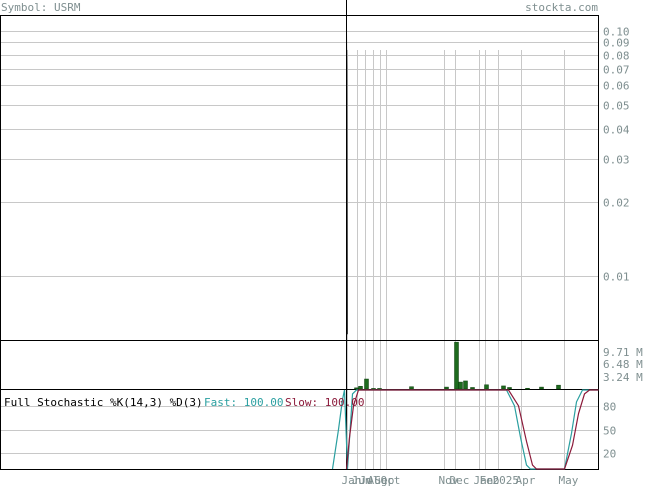  I want to click on price-tick-label: 0.02, so click(616, 203).